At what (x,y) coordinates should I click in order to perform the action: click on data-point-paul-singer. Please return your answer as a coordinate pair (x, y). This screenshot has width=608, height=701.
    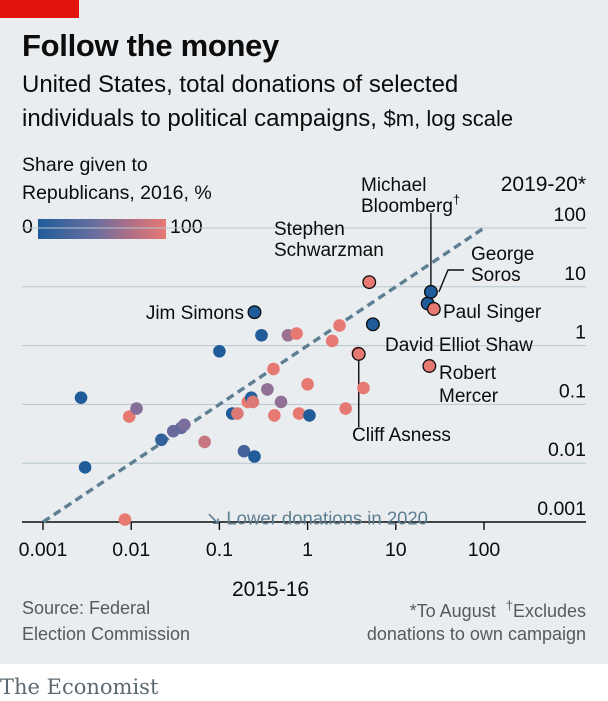
    Looking at the image, I should click on (433, 309).